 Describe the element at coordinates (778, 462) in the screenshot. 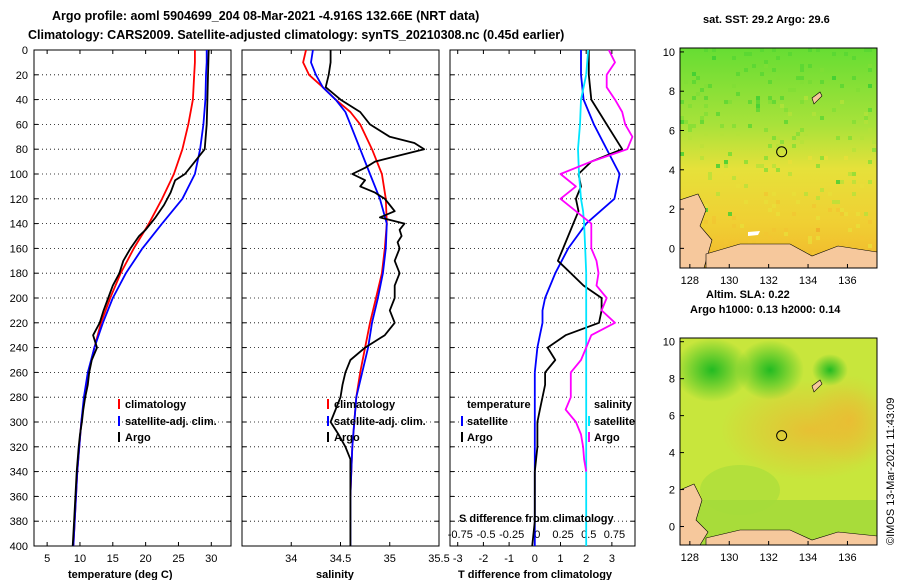

I see `sla-land` at that location.